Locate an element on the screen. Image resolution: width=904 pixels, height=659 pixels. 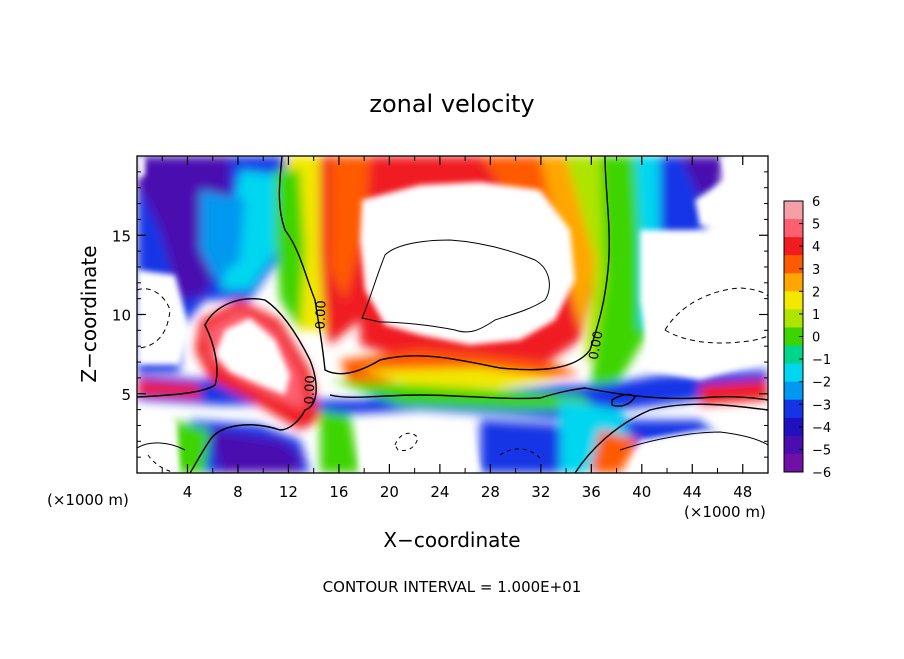
chart-title: zonal velocity is located at coordinates (451, 104).